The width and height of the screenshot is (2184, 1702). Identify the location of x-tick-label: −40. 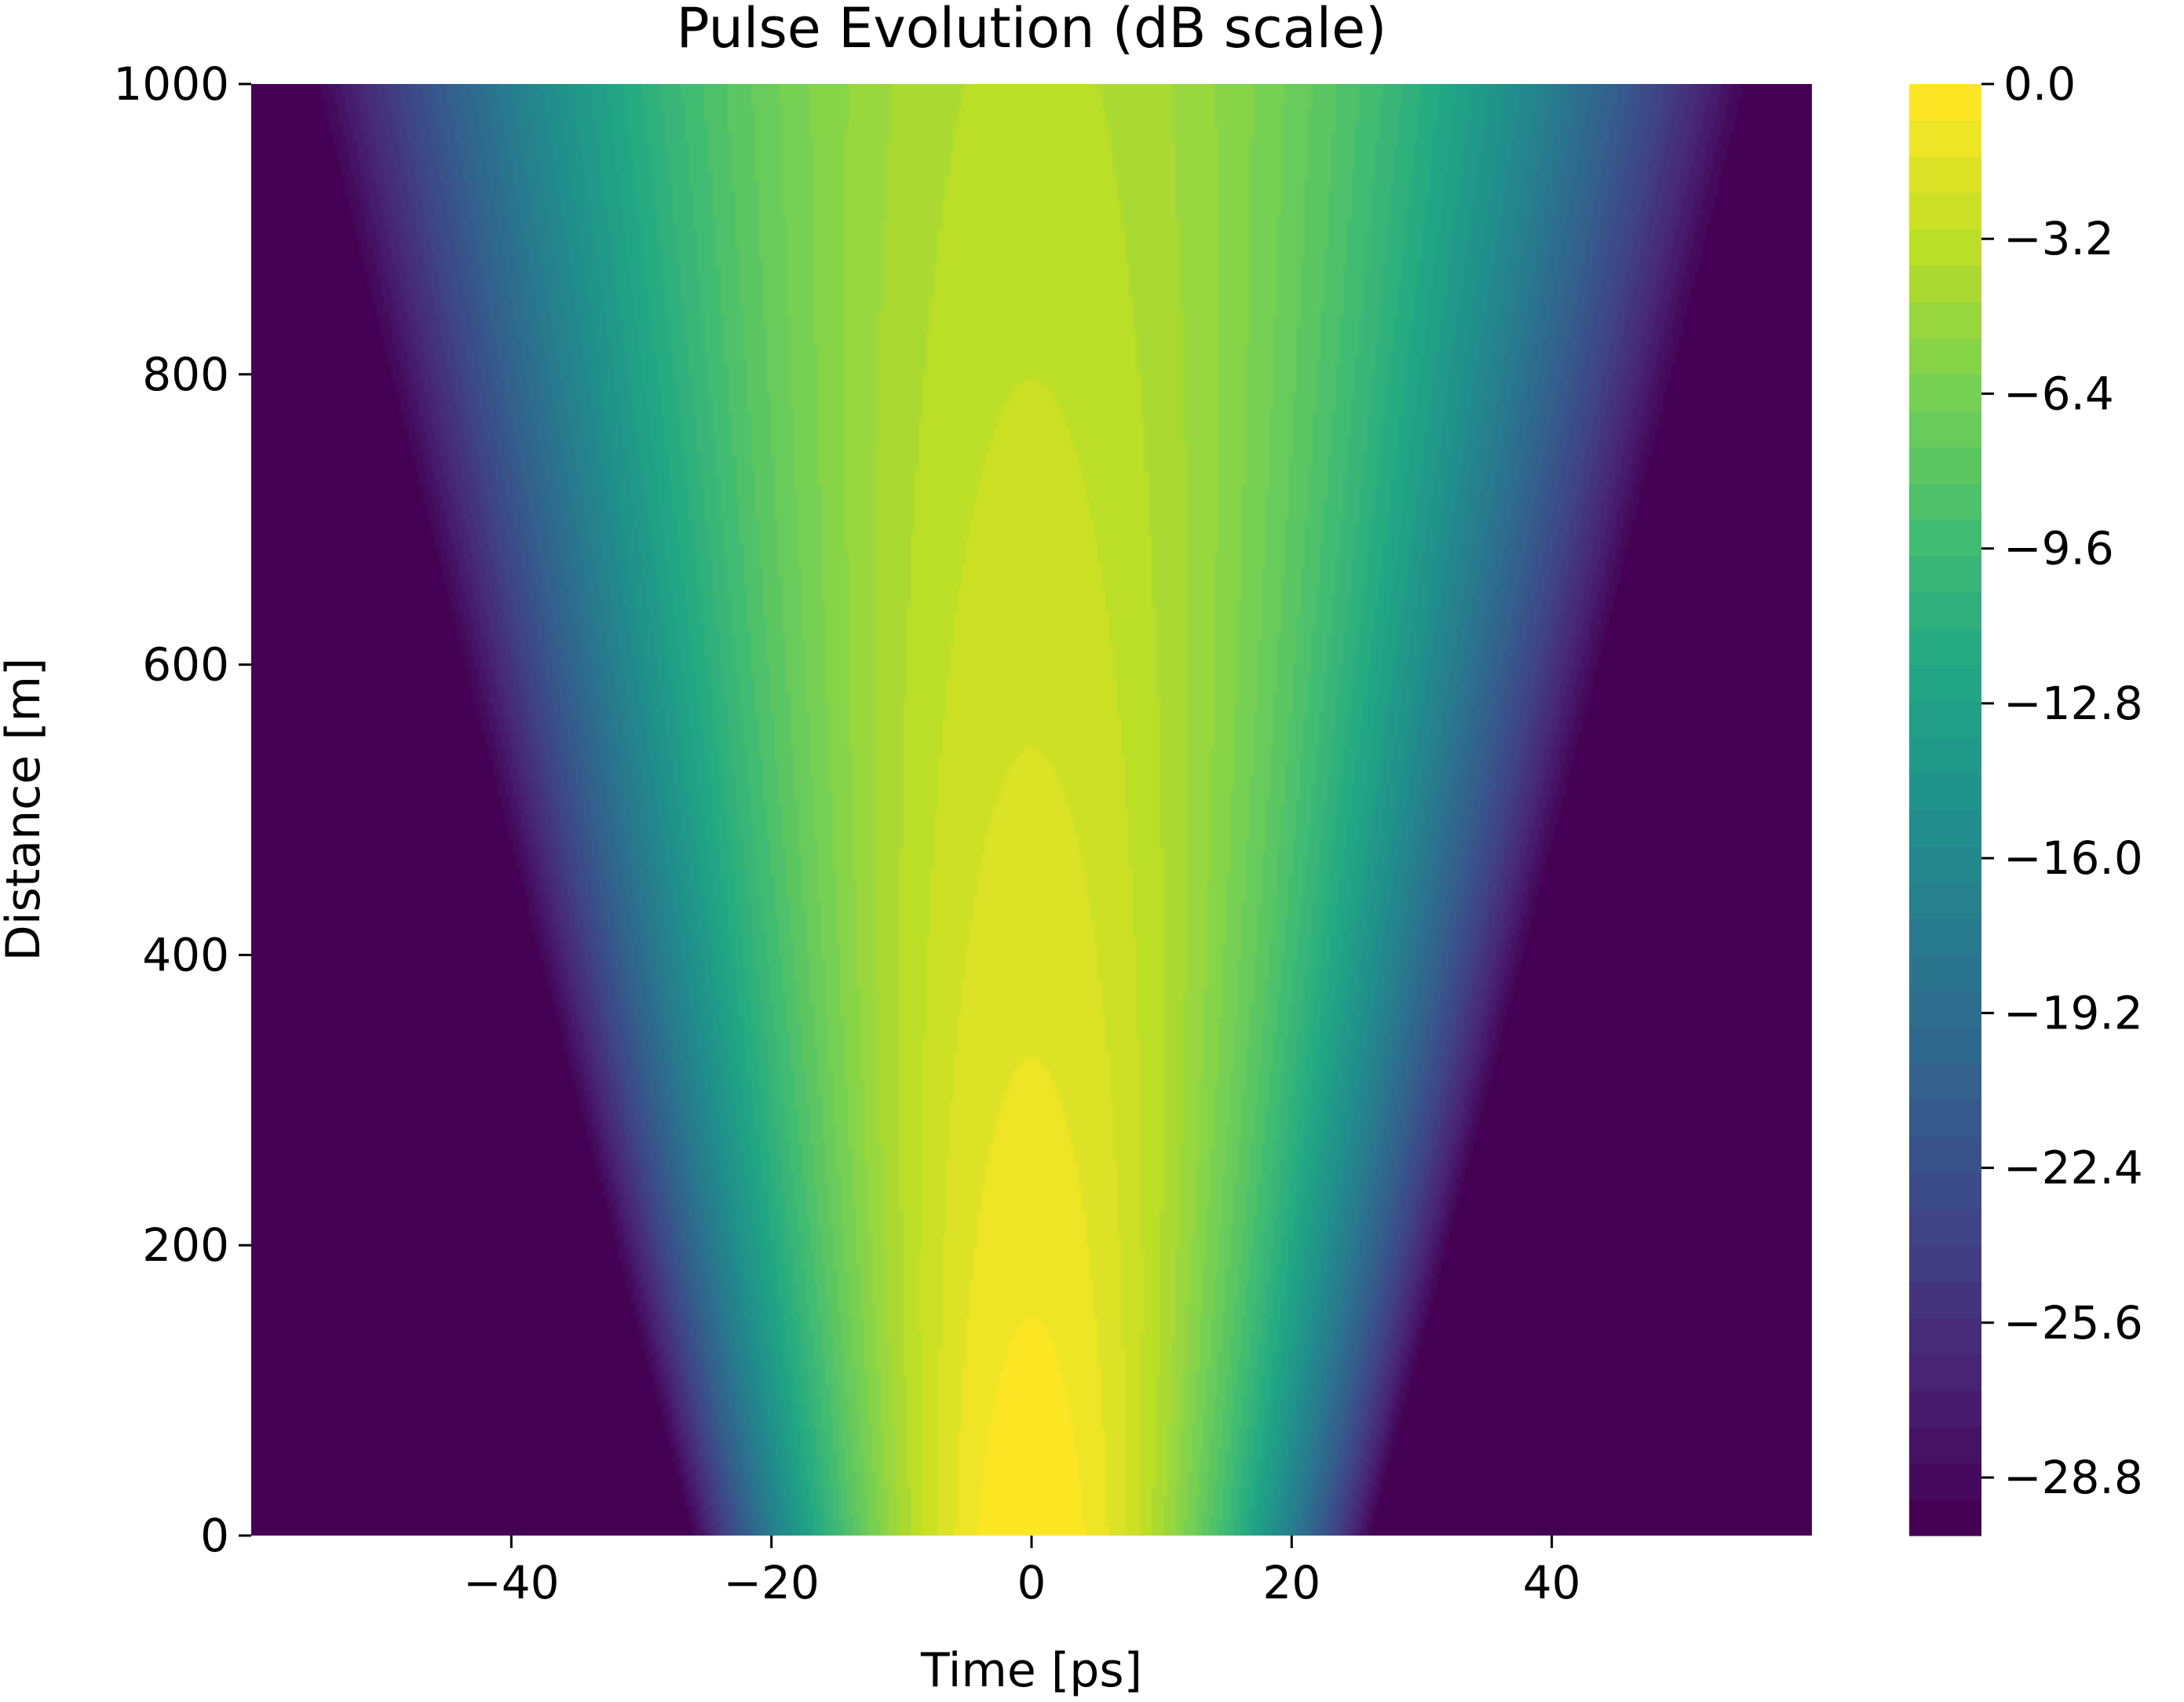
(511, 1582).